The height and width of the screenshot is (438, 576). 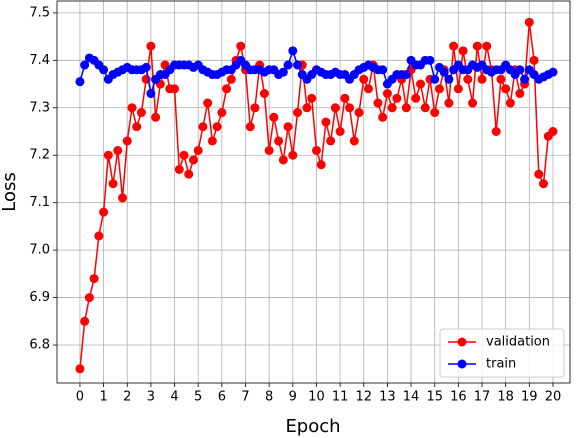 I want to click on x-tick-label: 14, so click(x=411, y=397).